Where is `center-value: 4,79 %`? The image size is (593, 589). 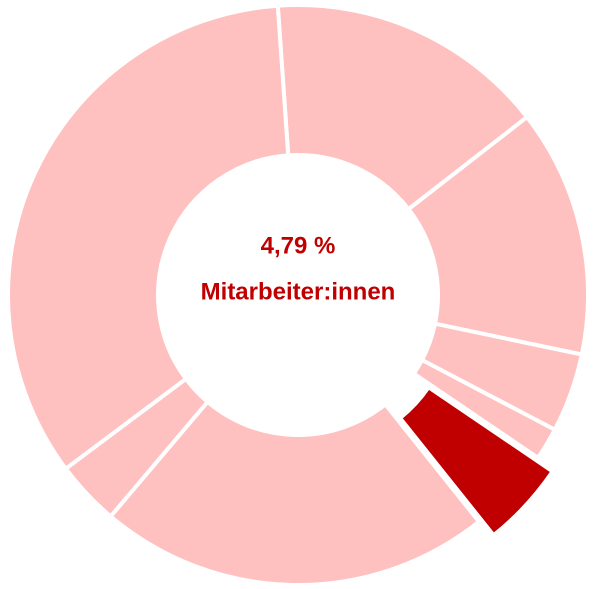 center-value: 4,79 % is located at coordinates (298, 245).